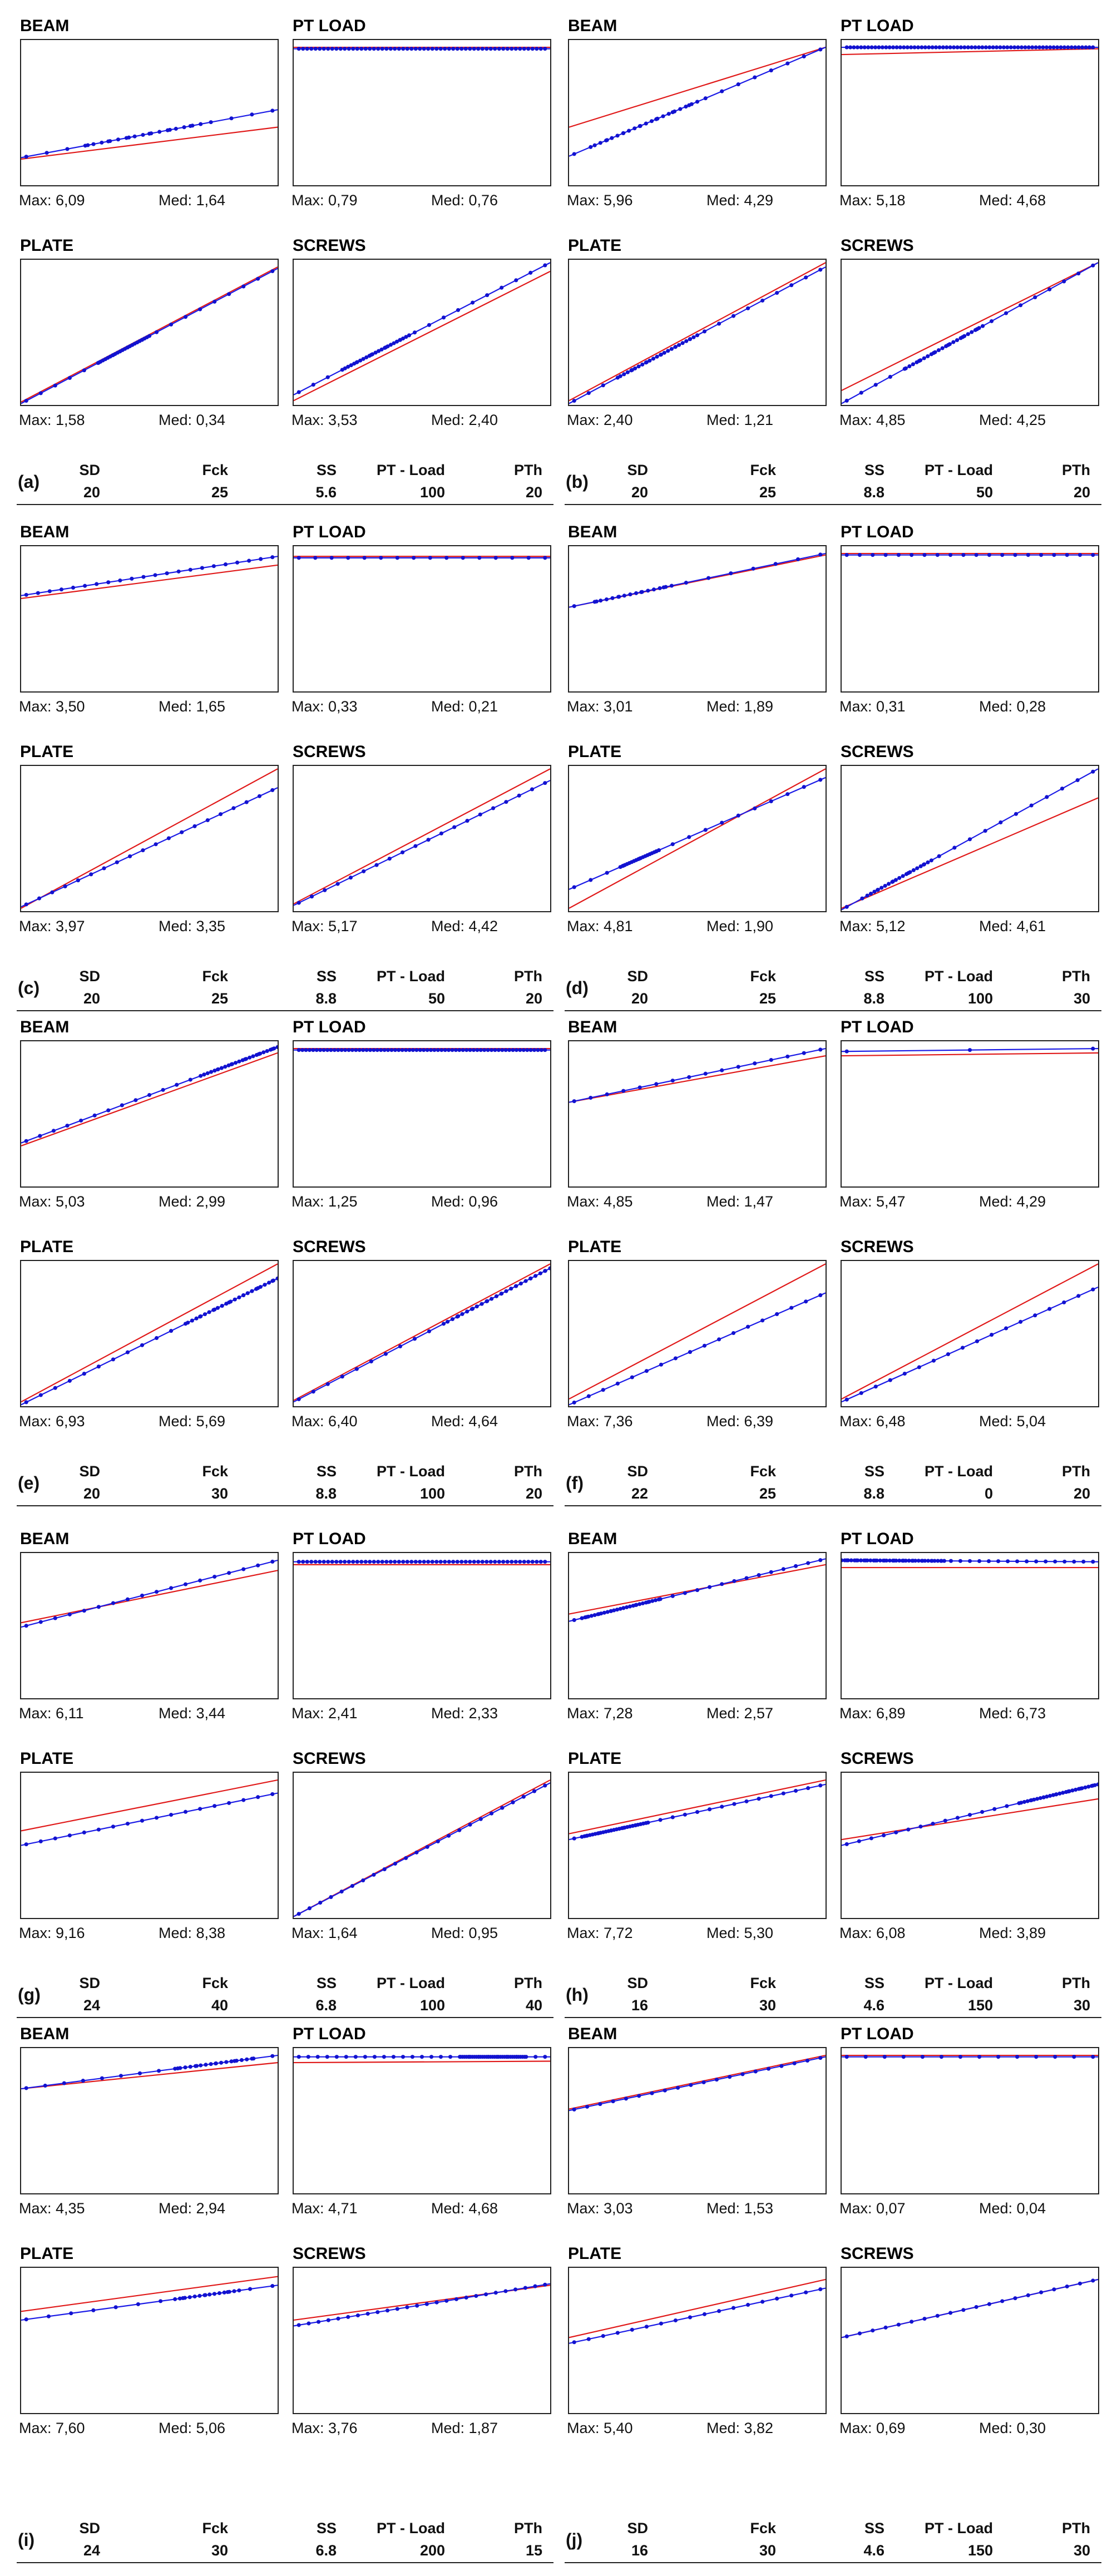 The height and width of the screenshot is (2576, 1117). Describe the element at coordinates (600, 1421) in the screenshot. I see `max-value: Max: 7,36` at that location.